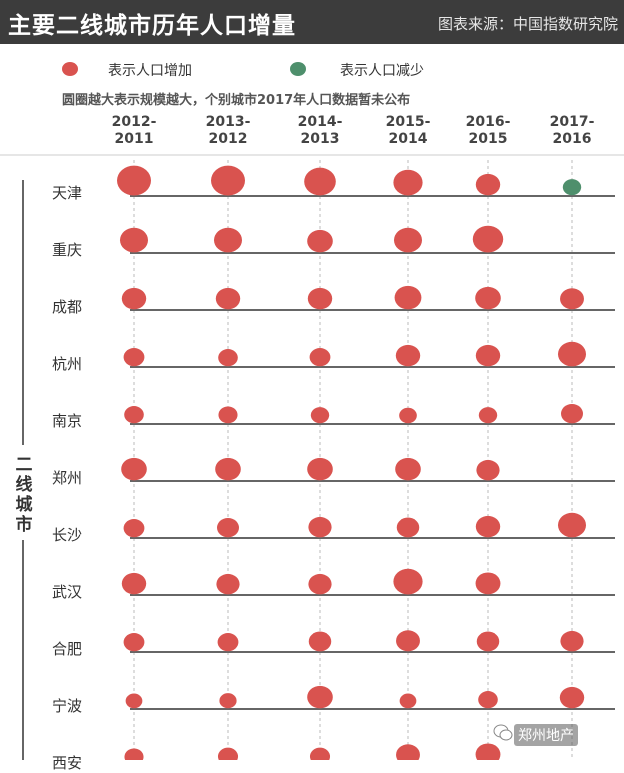  What do you see at coordinates (134, 701) in the screenshot?
I see `bubble-宁波-0` at bounding box center [134, 701].